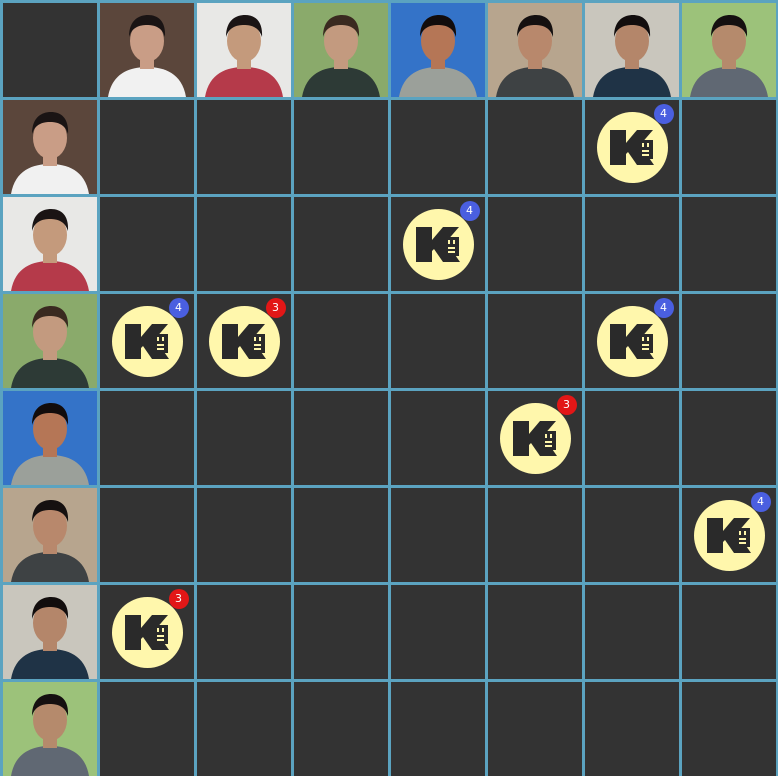 This screenshot has height=776, width=778. What do you see at coordinates (50, 50) in the screenshot?
I see `corner-cell` at bounding box center [50, 50].